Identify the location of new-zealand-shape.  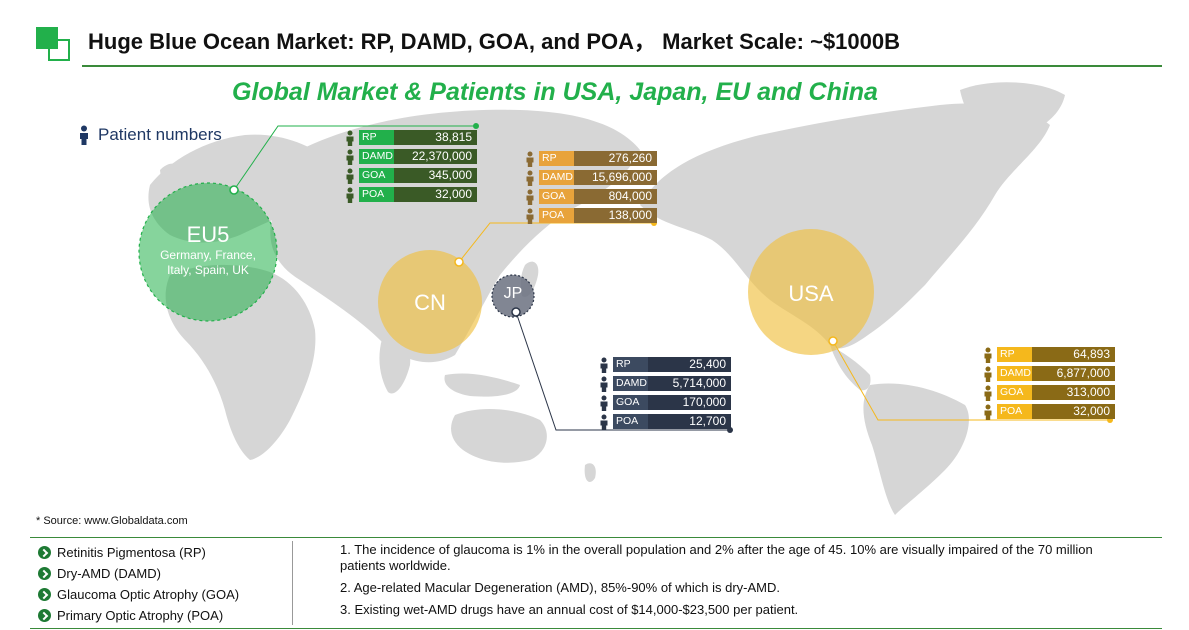
(590, 472).